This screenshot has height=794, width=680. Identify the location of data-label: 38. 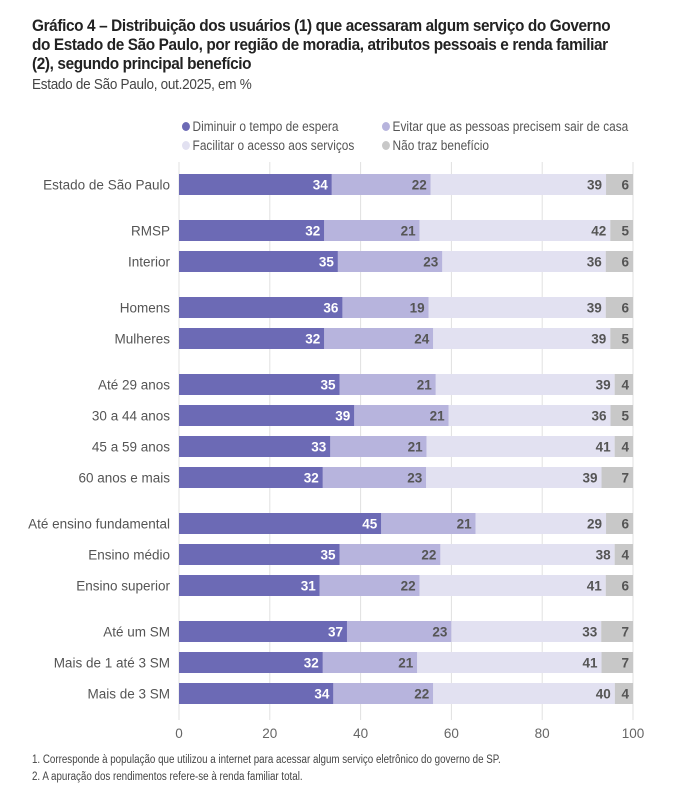
(604, 555).